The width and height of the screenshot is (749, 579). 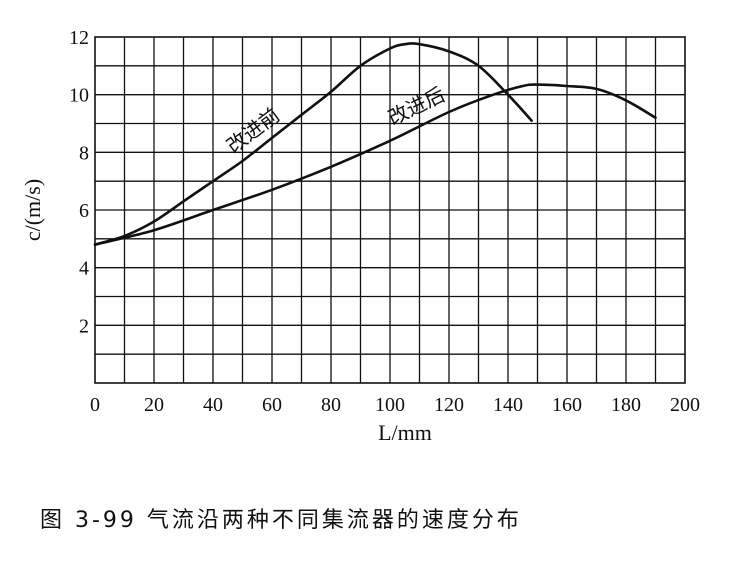 I want to click on y-tick-labels: 2 4 6 8 10 12, so click(x=79, y=182).